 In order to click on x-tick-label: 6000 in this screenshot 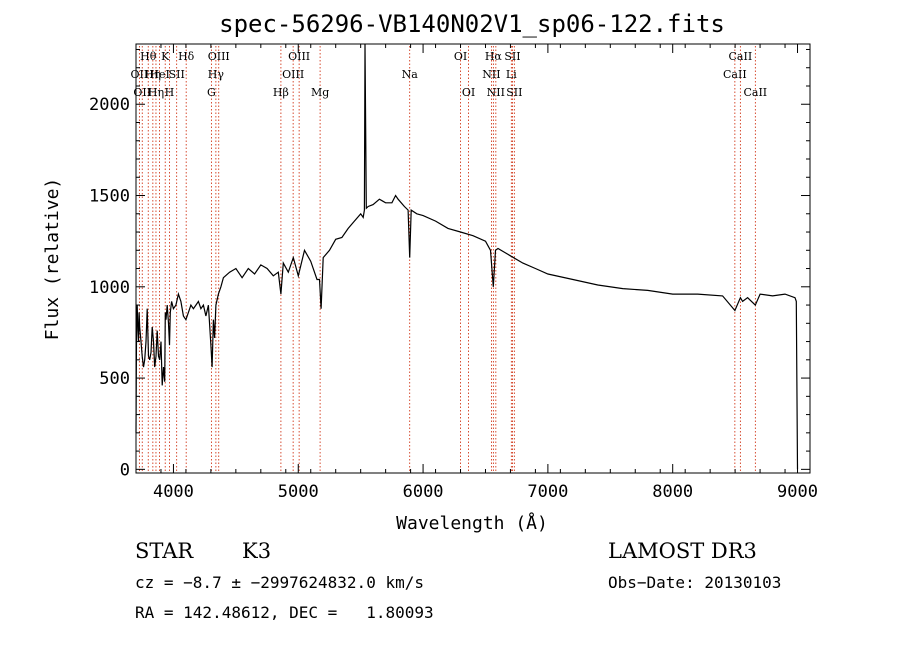, I will do `click(423, 492)`.